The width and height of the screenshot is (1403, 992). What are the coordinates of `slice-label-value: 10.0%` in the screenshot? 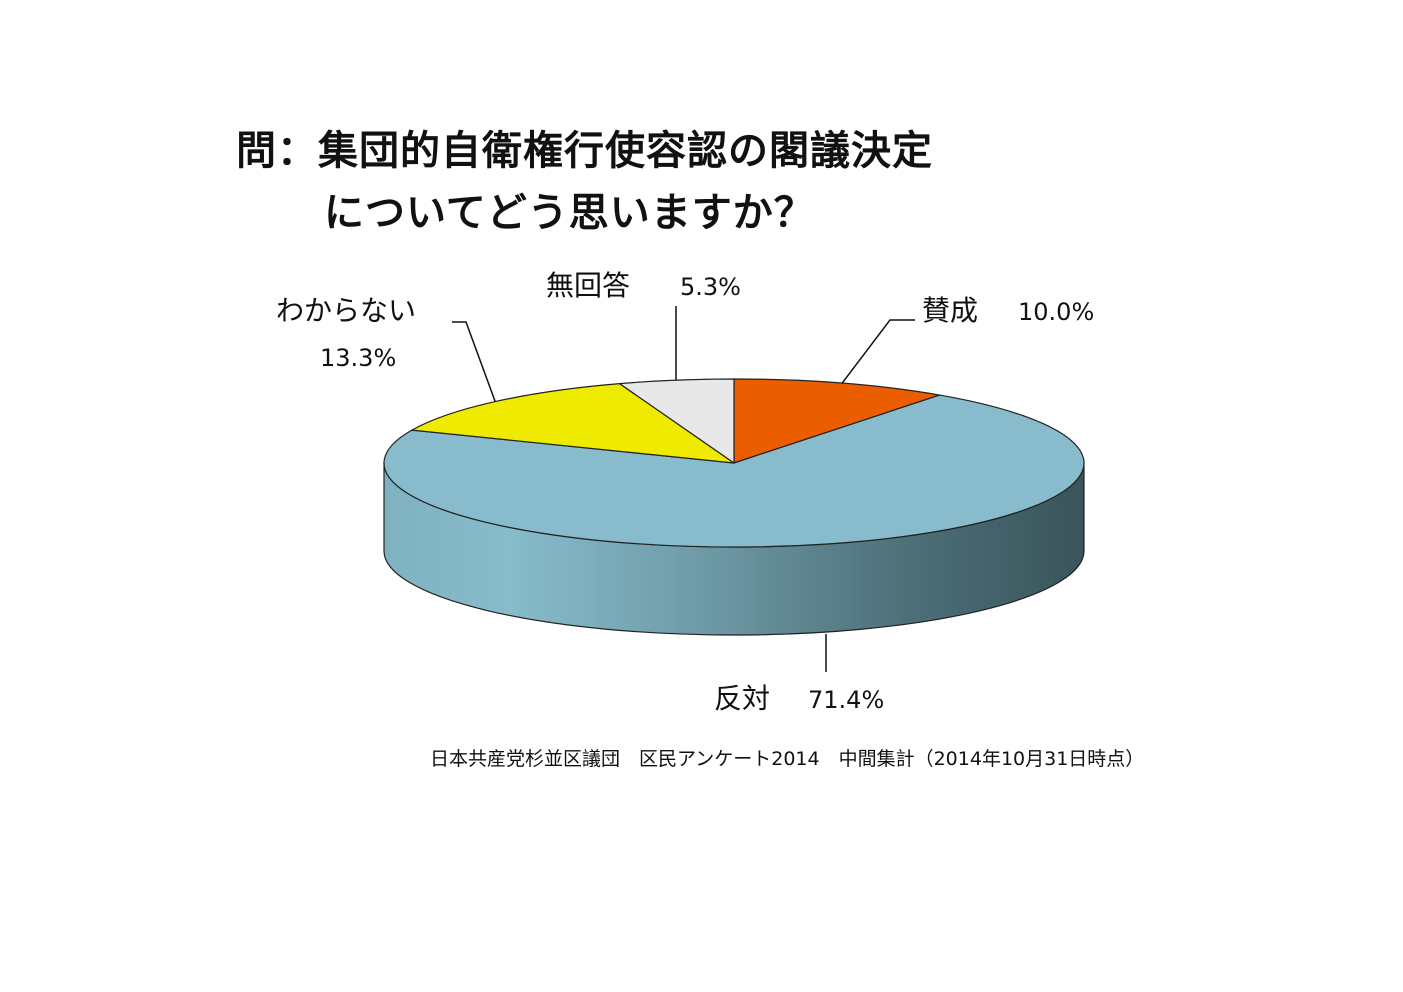 It's located at (1056, 312).